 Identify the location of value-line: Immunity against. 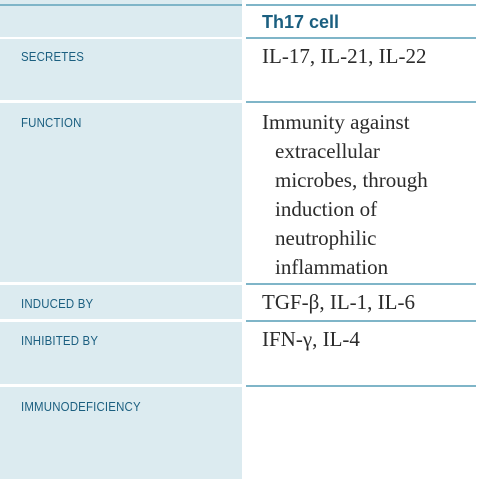
(336, 122).